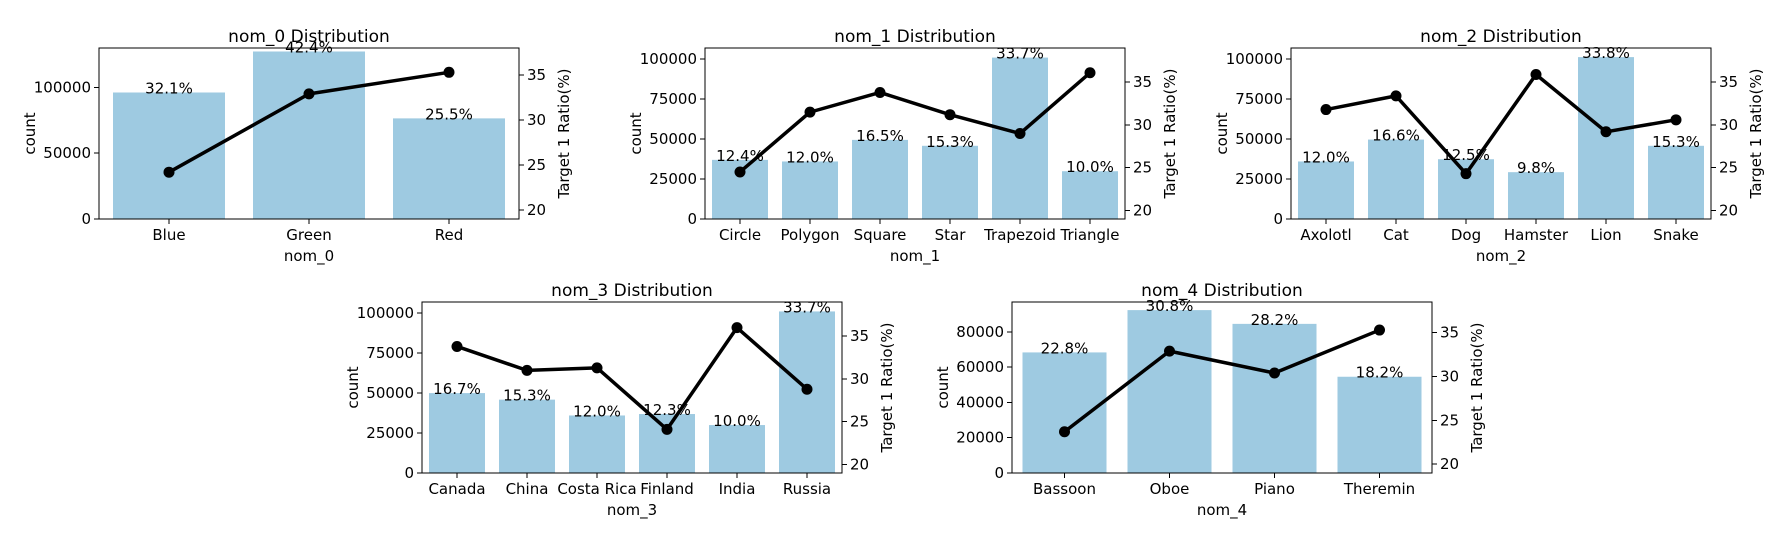 Image resolution: width=1786 pixels, height=536 pixels. I want to click on bar-Canada, so click(457, 433).